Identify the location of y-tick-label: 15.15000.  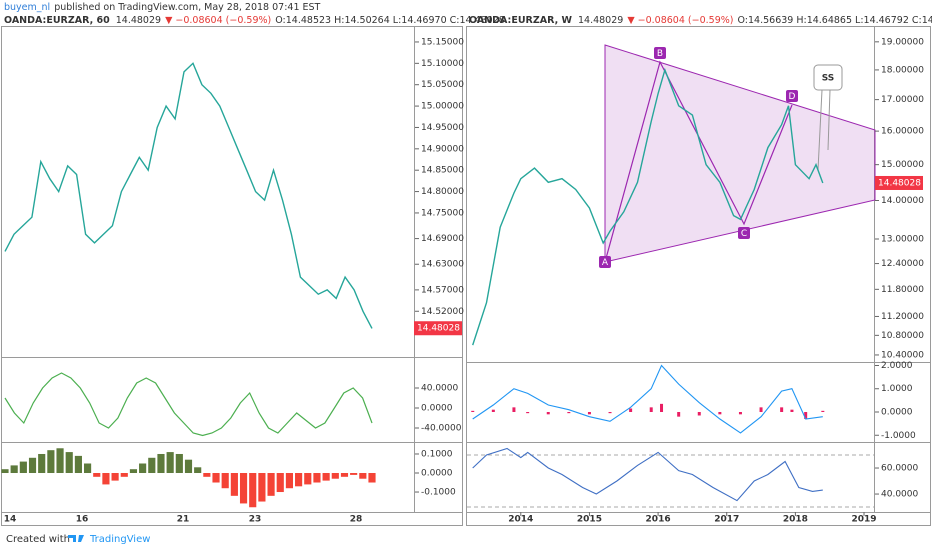
(442, 42).